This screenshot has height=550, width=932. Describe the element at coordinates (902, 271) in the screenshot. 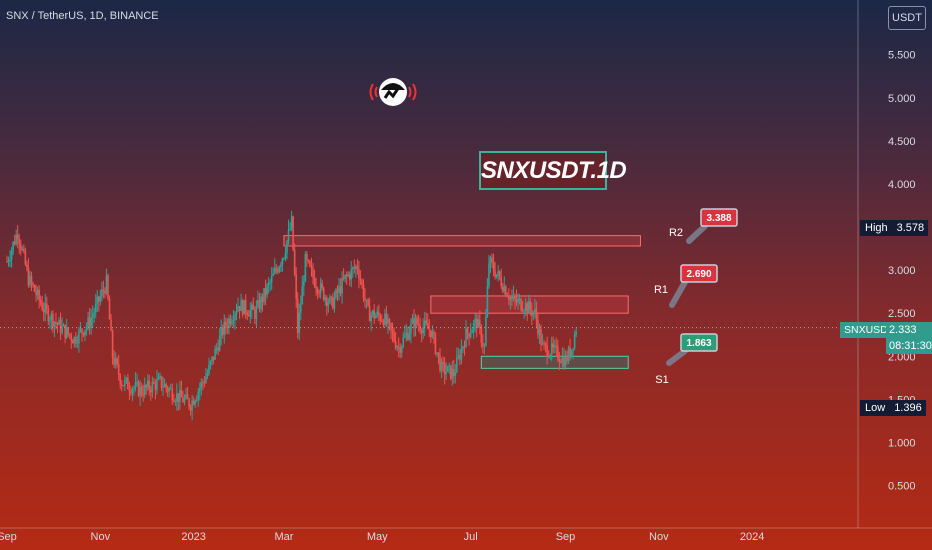

I see `y-tick-label: 3.000` at that location.